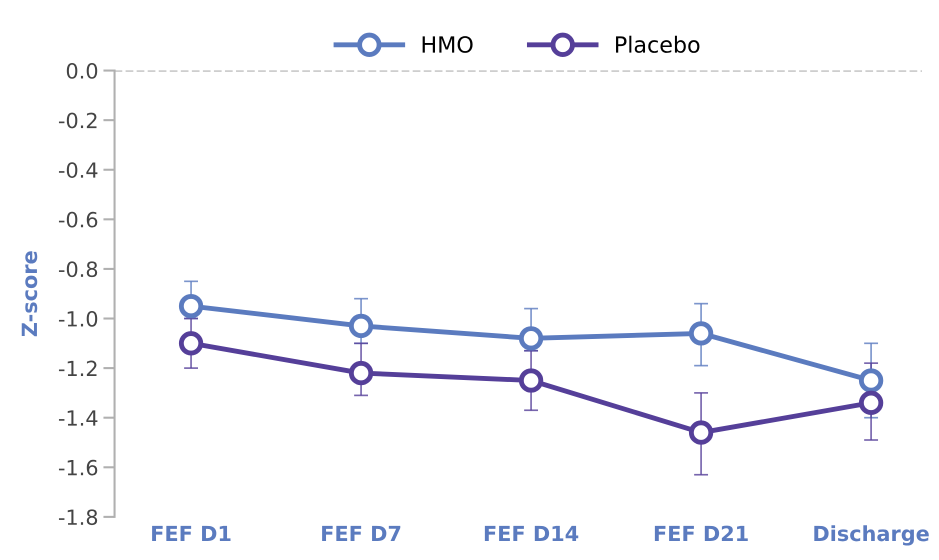 This screenshot has width=939, height=560. I want to click on y-tick-label: -0.2, so click(77, 120).